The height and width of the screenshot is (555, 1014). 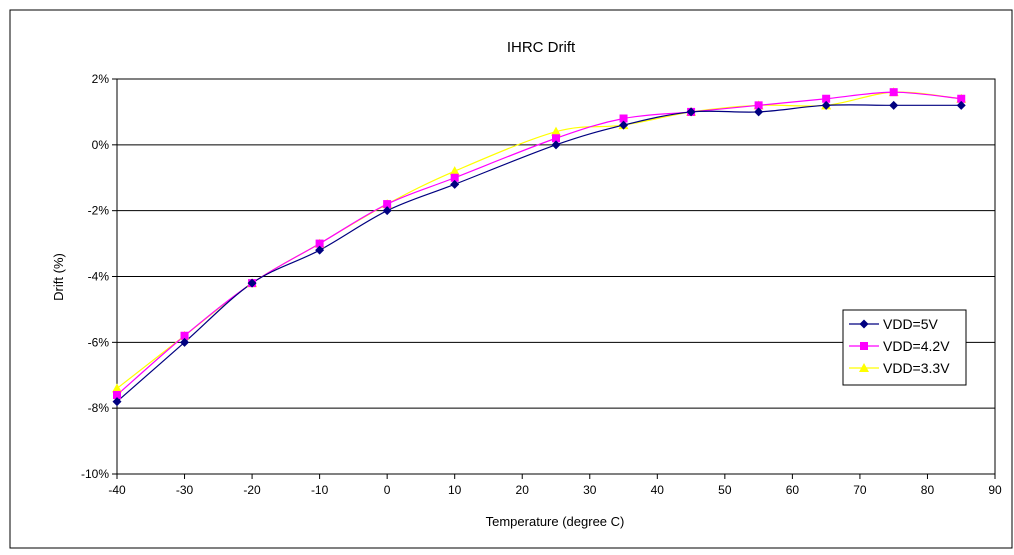 What do you see at coordinates (928, 490) in the screenshot?
I see `x-tick-label: 80` at bounding box center [928, 490].